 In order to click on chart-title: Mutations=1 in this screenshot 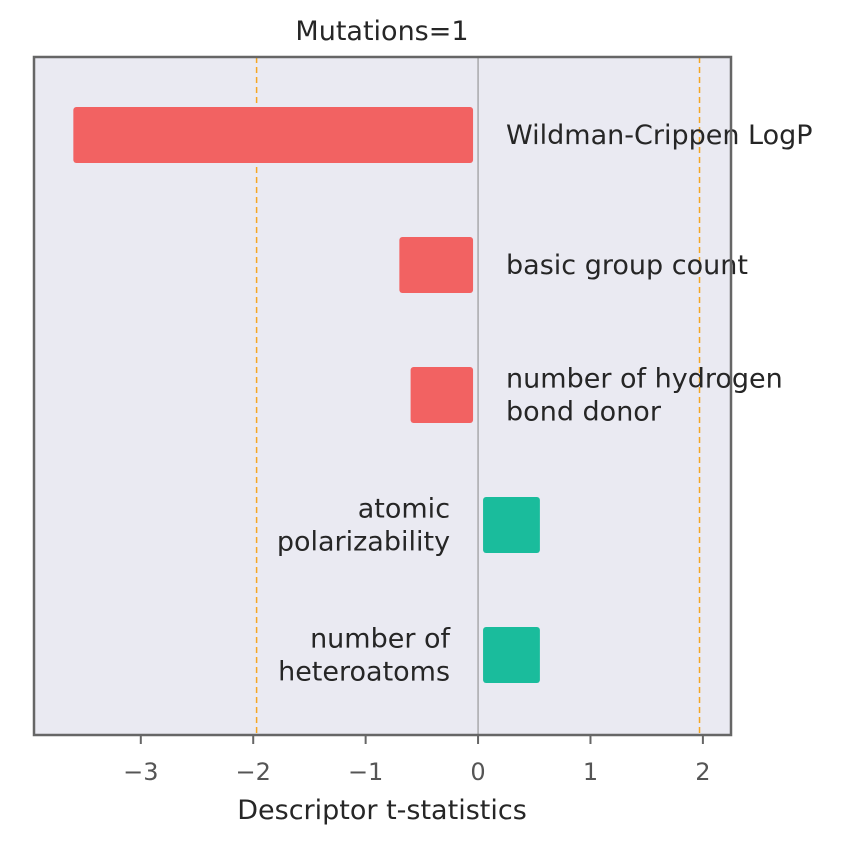, I will do `click(381, 31)`.